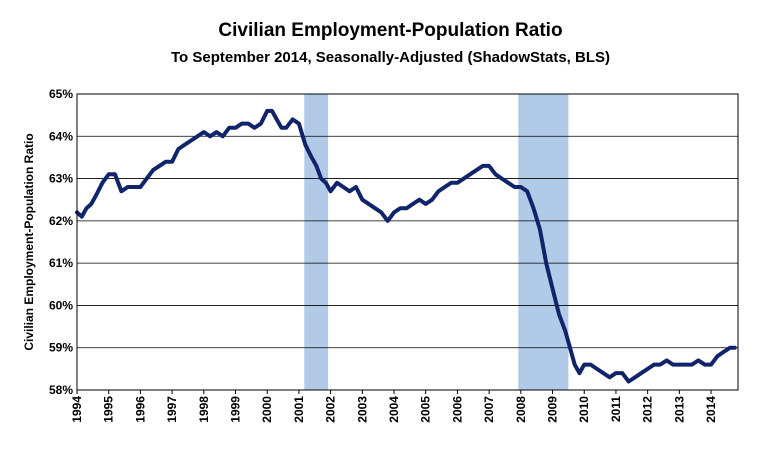 This screenshot has width=781, height=454. What do you see at coordinates (61, 390) in the screenshot?
I see `y-tick-label: 58%` at bounding box center [61, 390].